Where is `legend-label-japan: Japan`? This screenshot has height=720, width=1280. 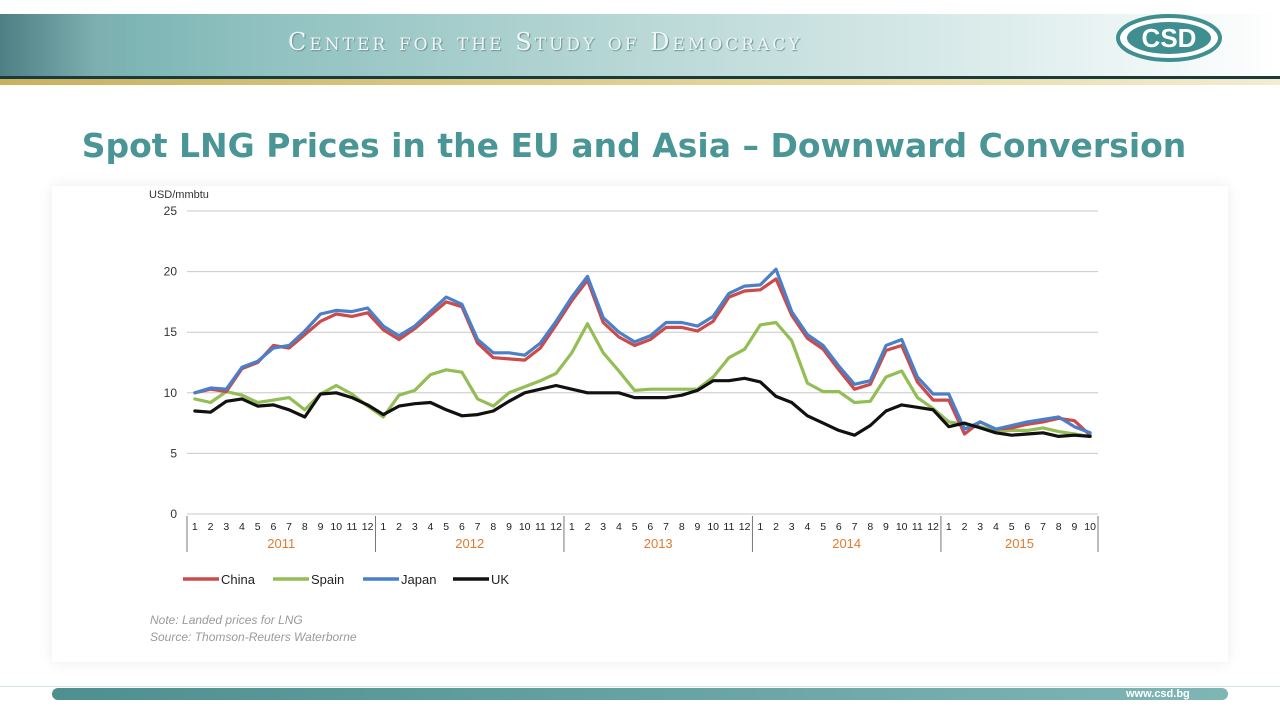
legend-label-japan: Japan is located at coordinates (418, 579).